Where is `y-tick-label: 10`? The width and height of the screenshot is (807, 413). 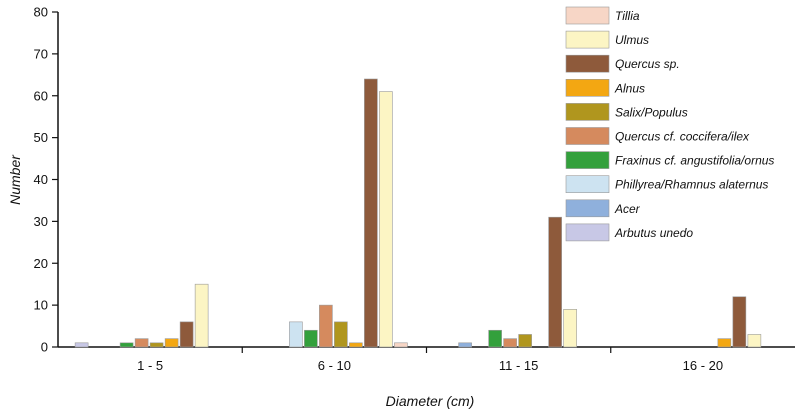 y-tick-label: 10 is located at coordinates (41, 305).